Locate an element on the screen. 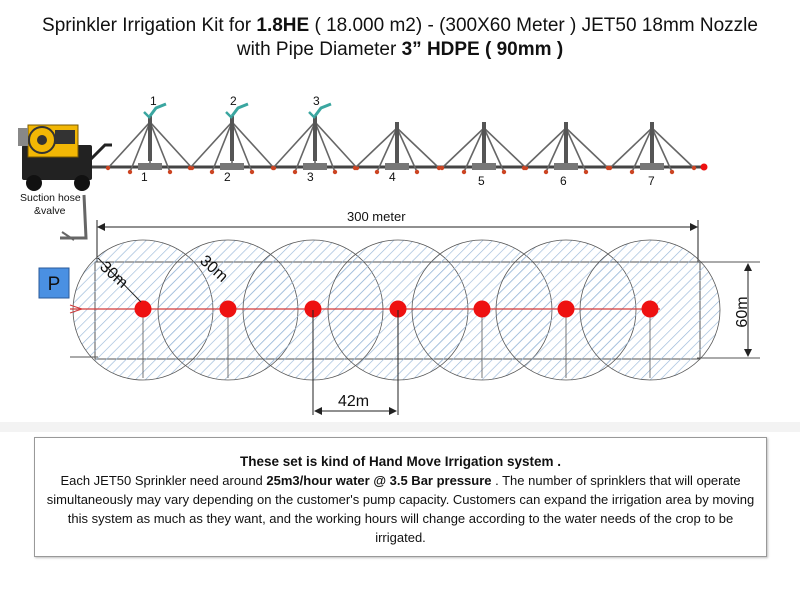  length-label: 300 meter is located at coordinates (376, 216).